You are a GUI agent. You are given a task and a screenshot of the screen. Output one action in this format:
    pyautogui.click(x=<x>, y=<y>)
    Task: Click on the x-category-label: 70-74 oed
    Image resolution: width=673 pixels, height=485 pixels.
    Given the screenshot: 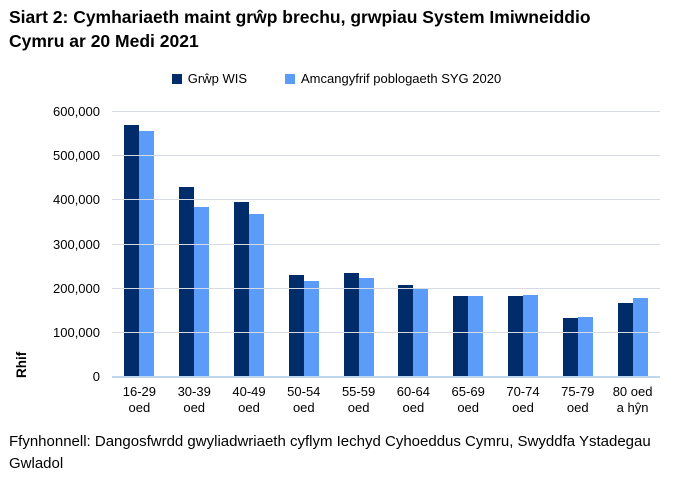 What is the action you would take?
    pyautogui.click(x=523, y=399)
    